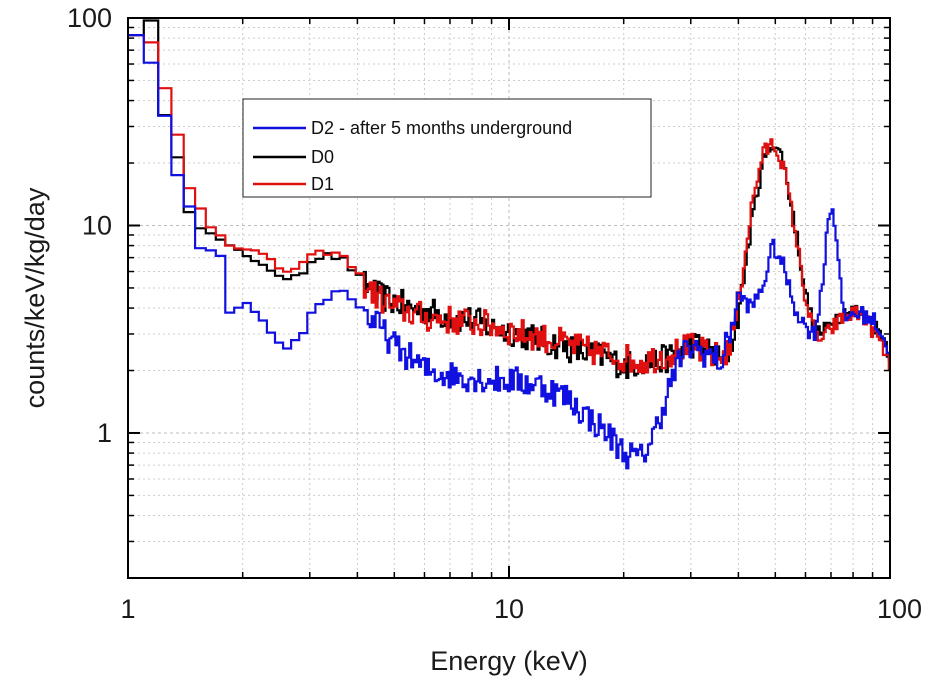 This screenshot has height=685, width=927. Describe the element at coordinates (97, 225) in the screenshot. I see `y-tick-label: 10` at that location.